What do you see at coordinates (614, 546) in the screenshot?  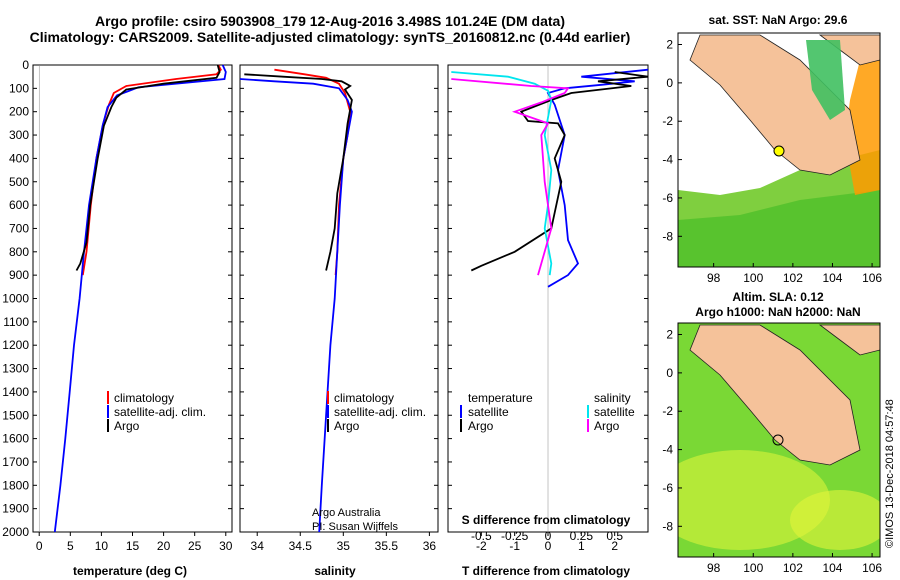 I see `x-tick-label: 2` at bounding box center [614, 546].